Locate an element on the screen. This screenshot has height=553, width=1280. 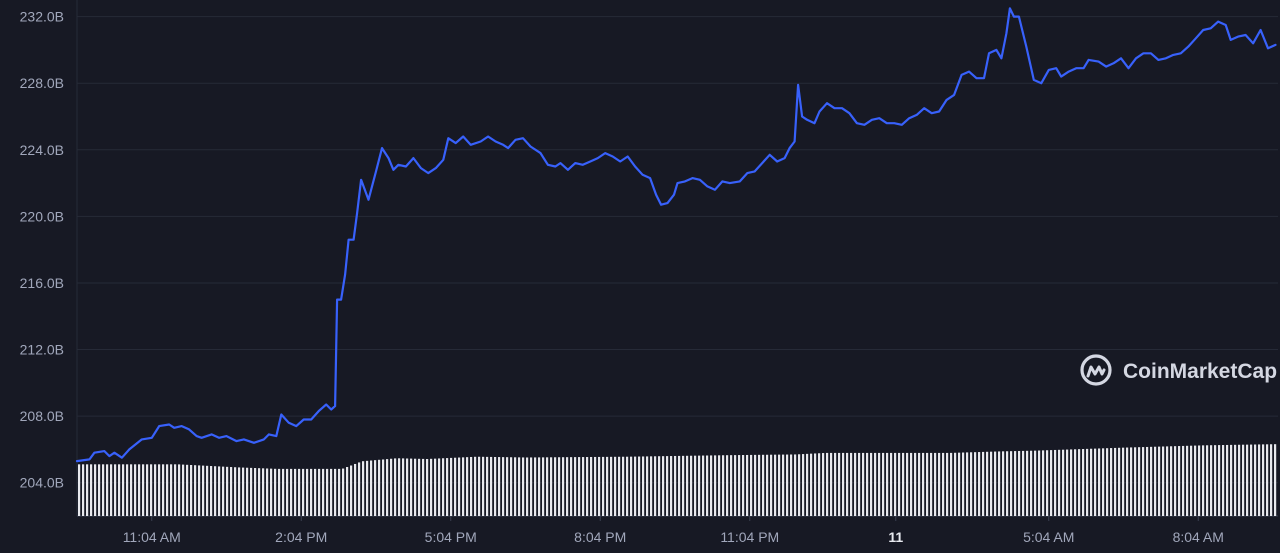
y-tick-label: 228.0B is located at coordinates (42, 83).